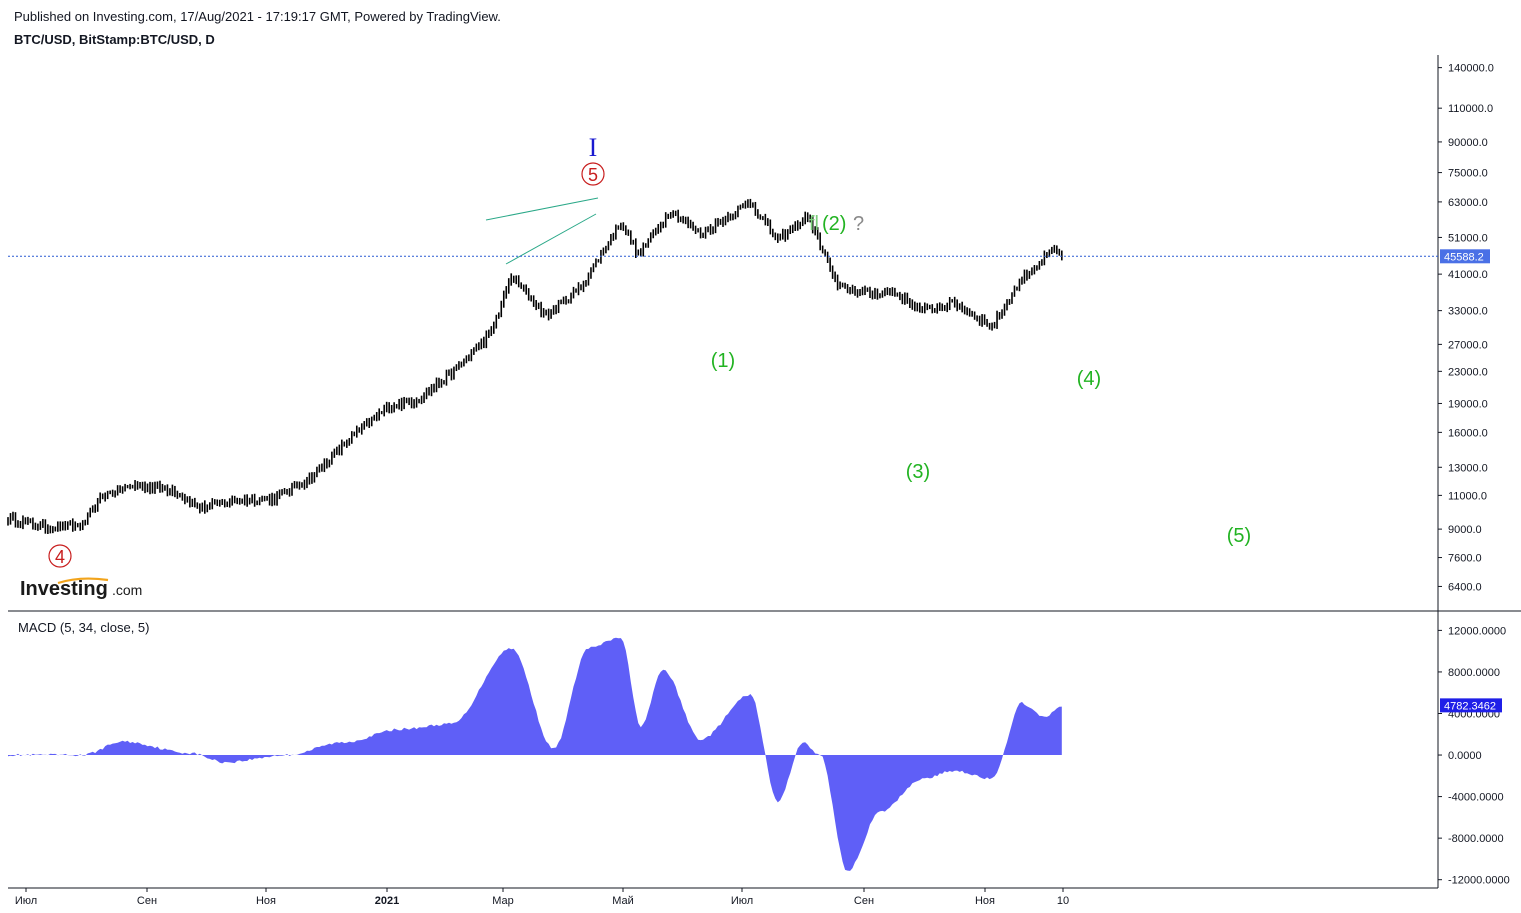 The width and height of the screenshot is (1521, 913). What do you see at coordinates (1465, 559) in the screenshot?
I see `price-tick-label: 7600.0` at bounding box center [1465, 559].